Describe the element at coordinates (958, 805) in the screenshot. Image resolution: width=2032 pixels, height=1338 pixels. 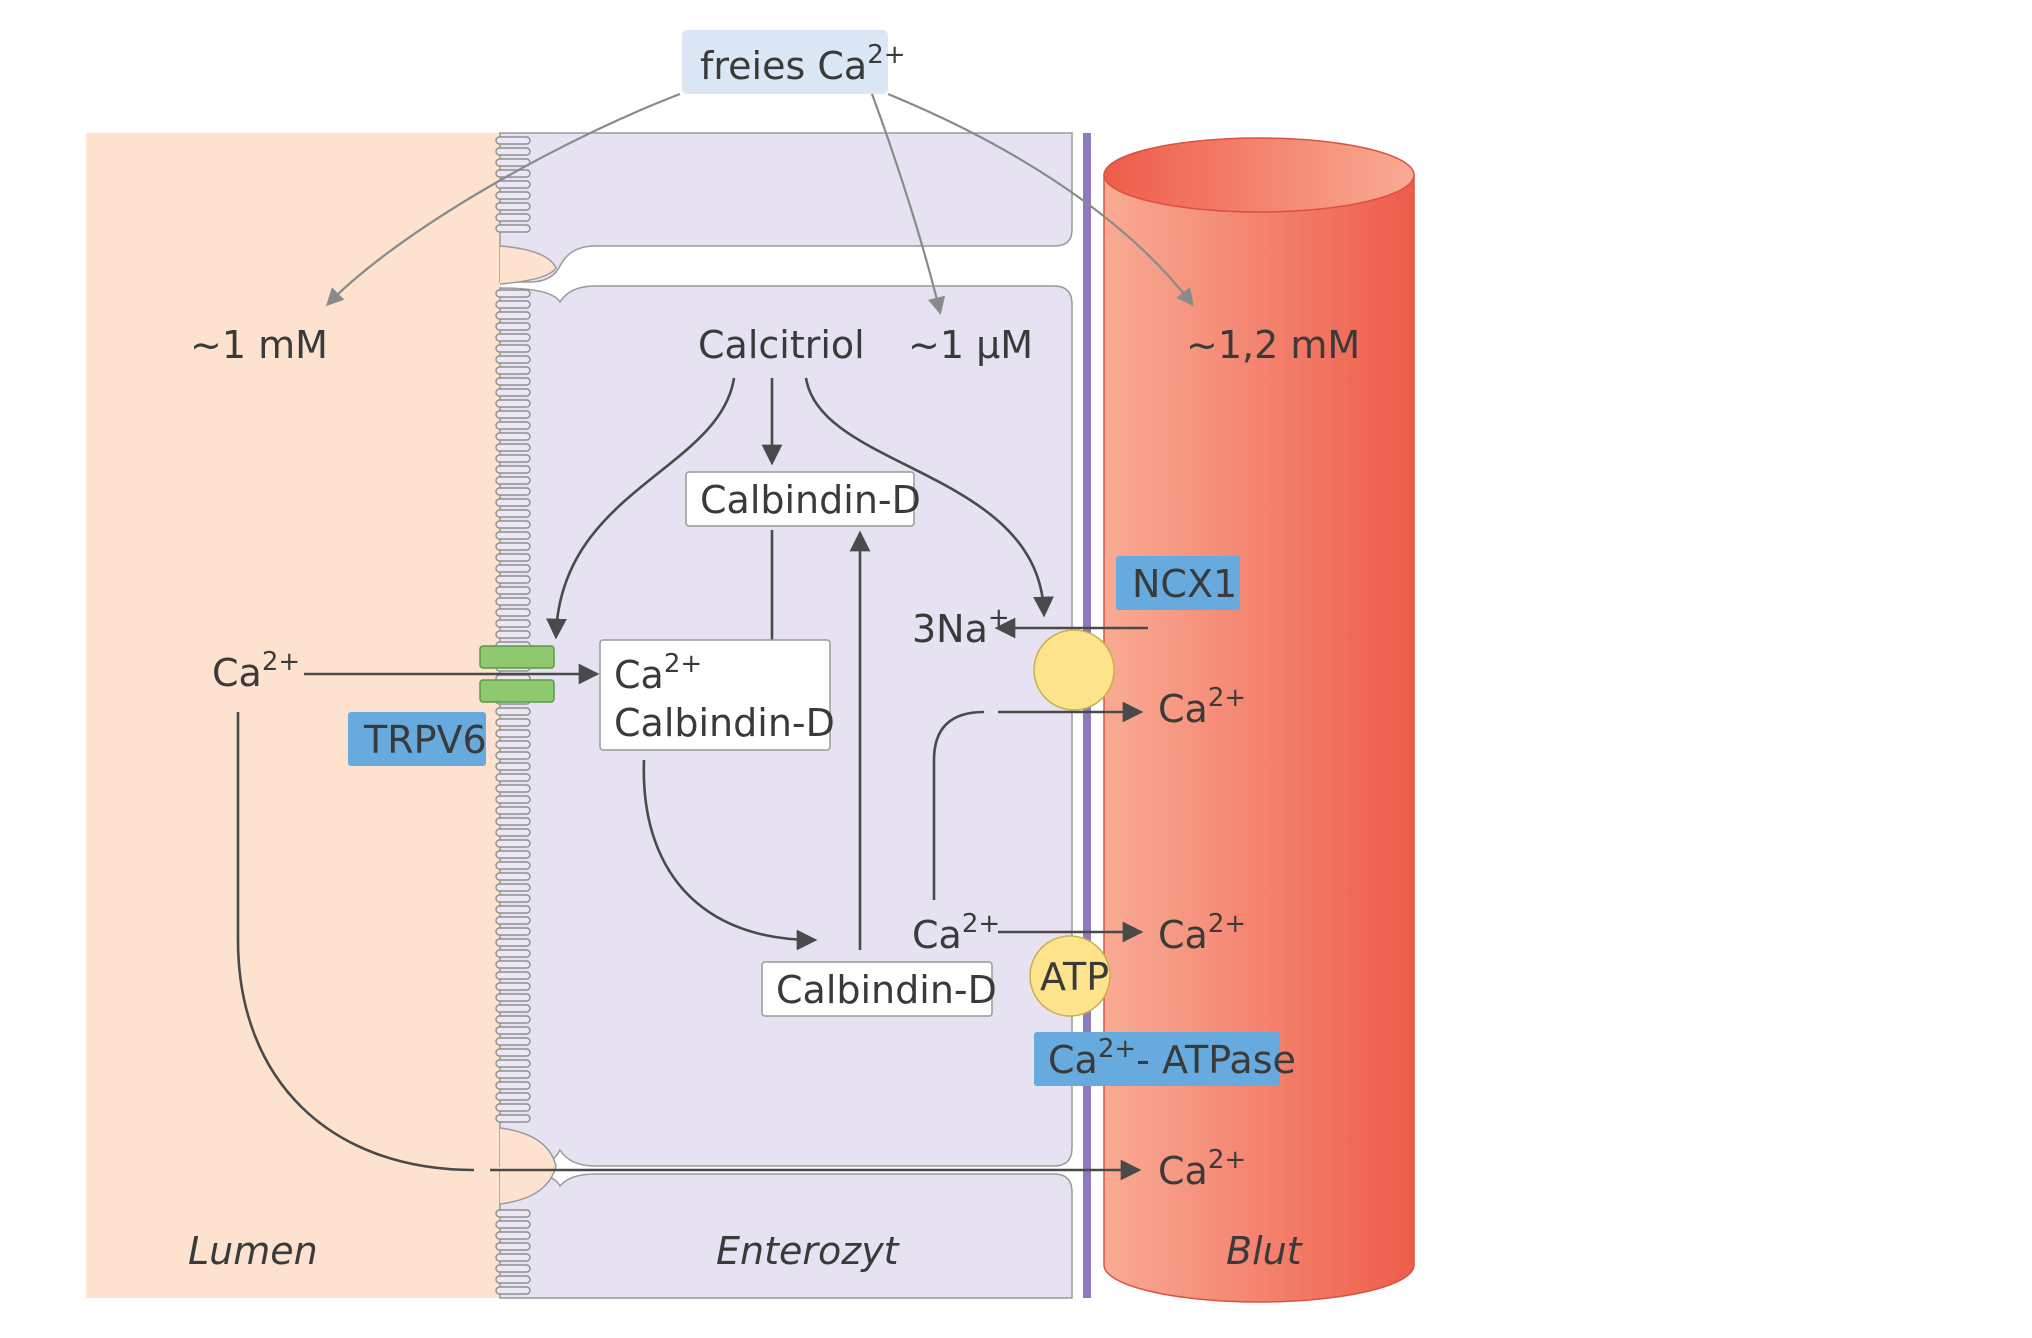
I see `arrow-ca-to-ncx1-curve` at that location.